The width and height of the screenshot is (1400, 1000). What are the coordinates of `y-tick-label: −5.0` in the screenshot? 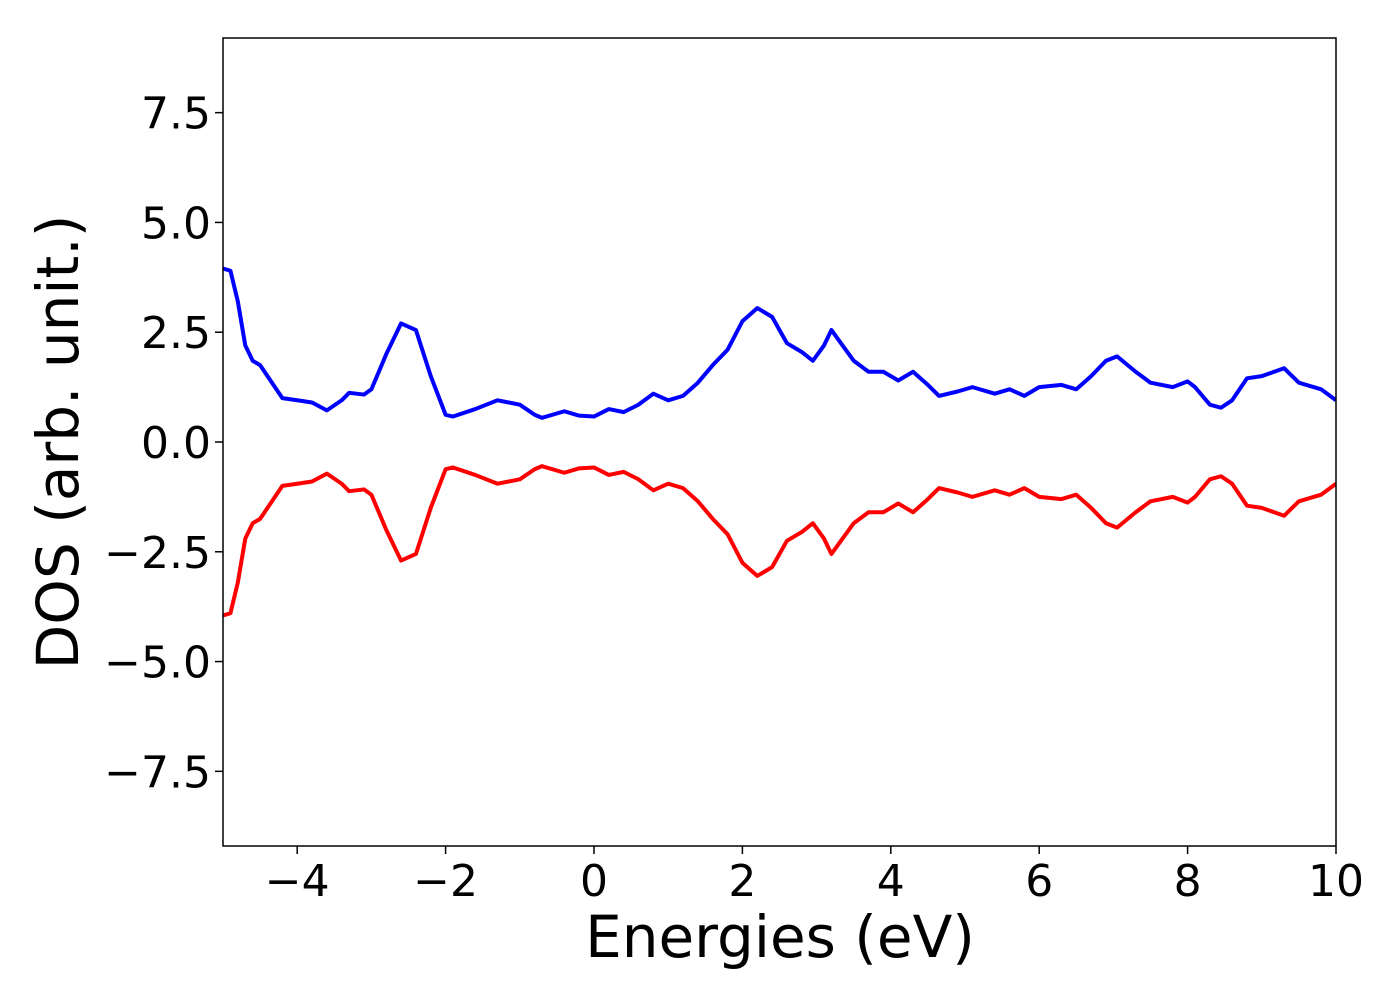 It's located at (157, 663).